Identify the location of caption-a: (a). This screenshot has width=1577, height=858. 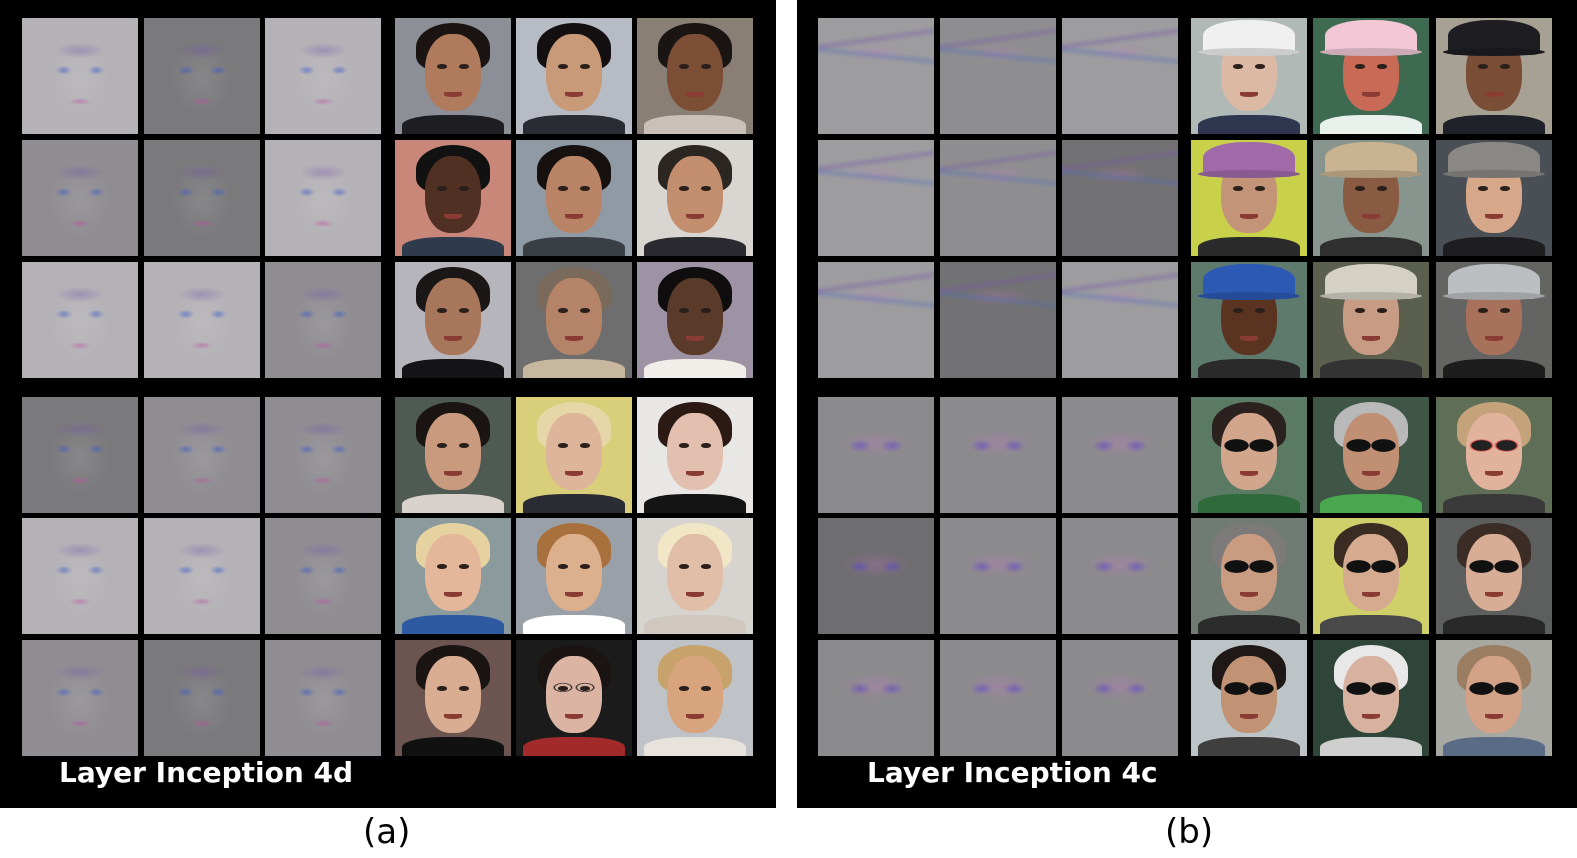
(387, 832).